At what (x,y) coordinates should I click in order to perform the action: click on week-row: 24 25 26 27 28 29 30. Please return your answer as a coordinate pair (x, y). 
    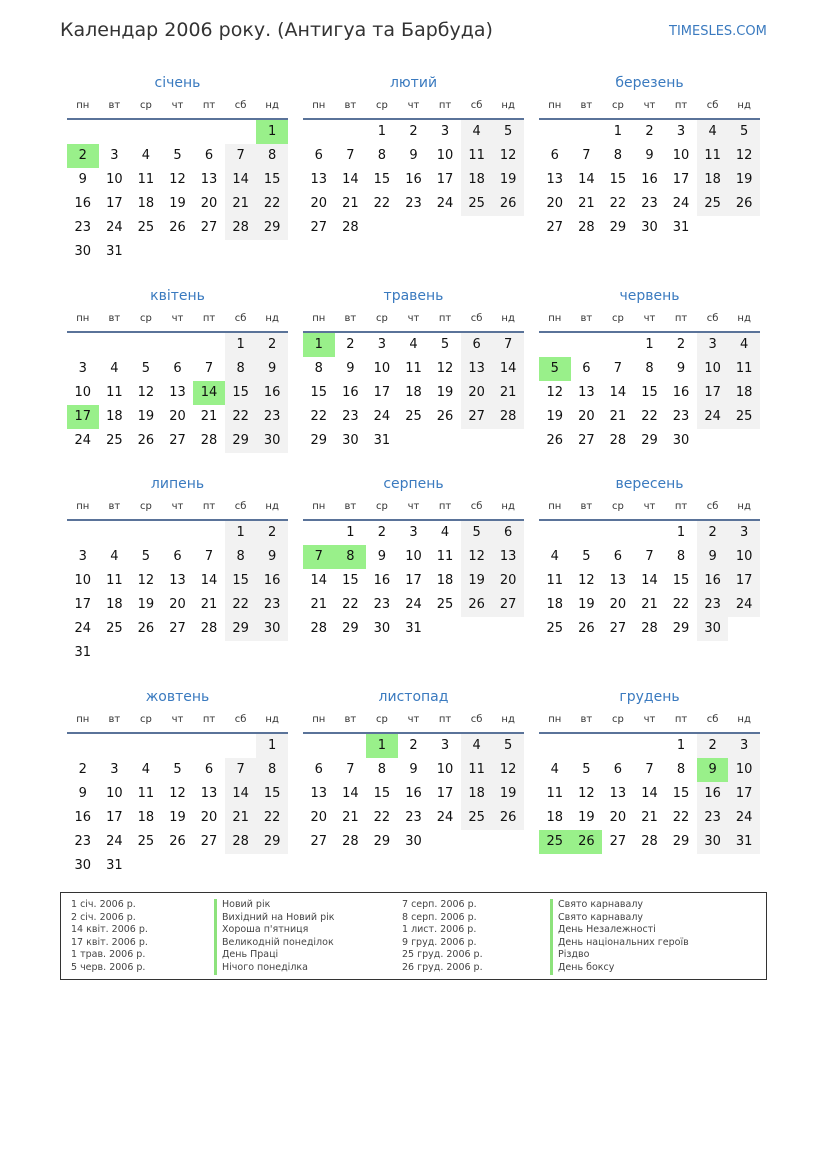
    Looking at the image, I should click on (177, 629).